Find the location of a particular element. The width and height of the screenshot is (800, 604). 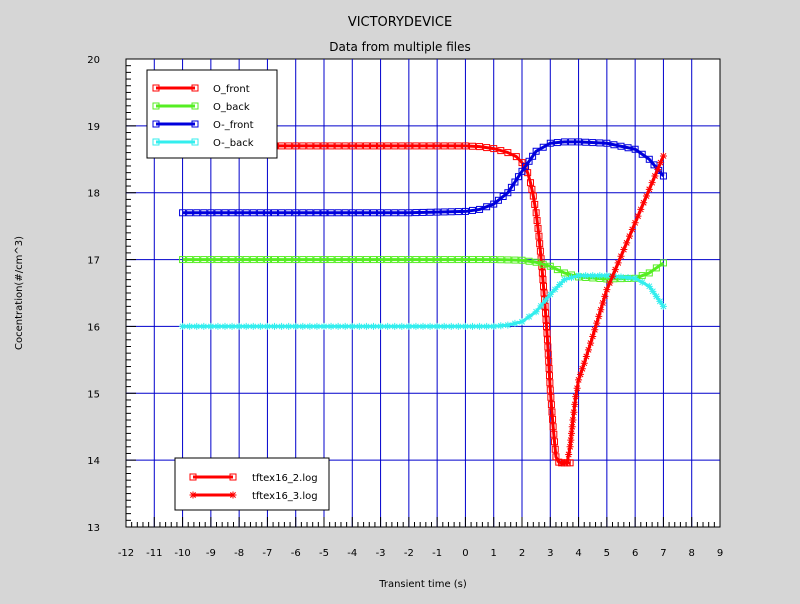

series-line is located at coordinates (423, 177).